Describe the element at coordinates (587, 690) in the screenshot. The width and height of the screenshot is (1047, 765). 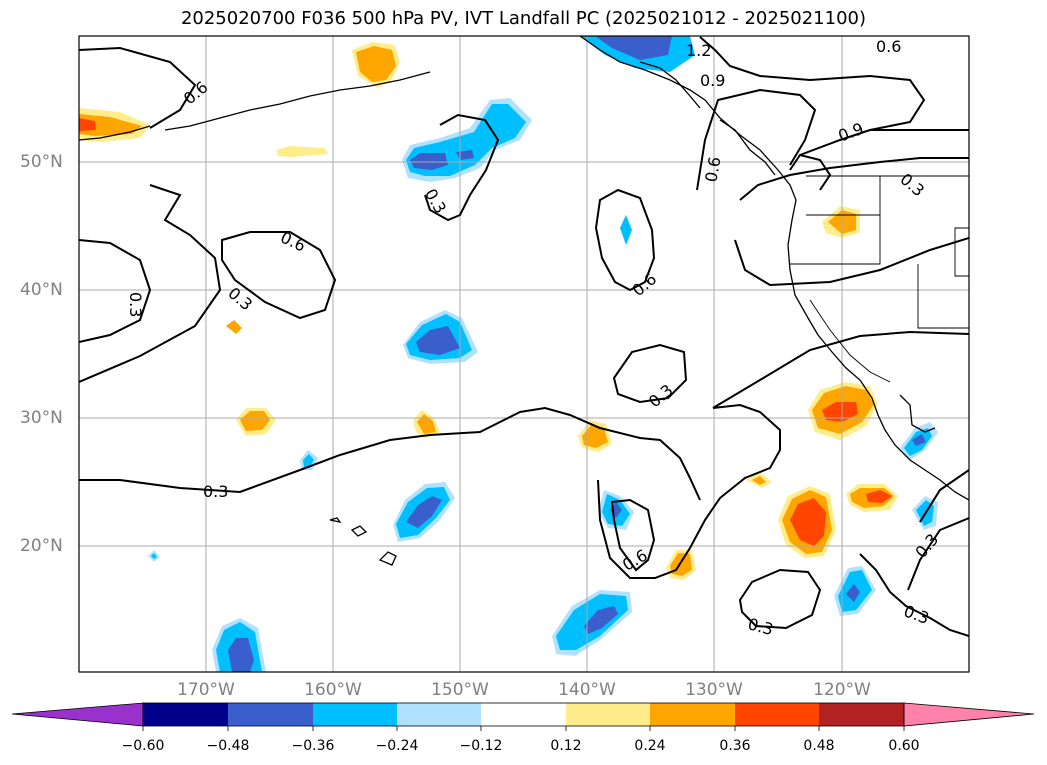
I see `lon-label: 140°W` at that location.